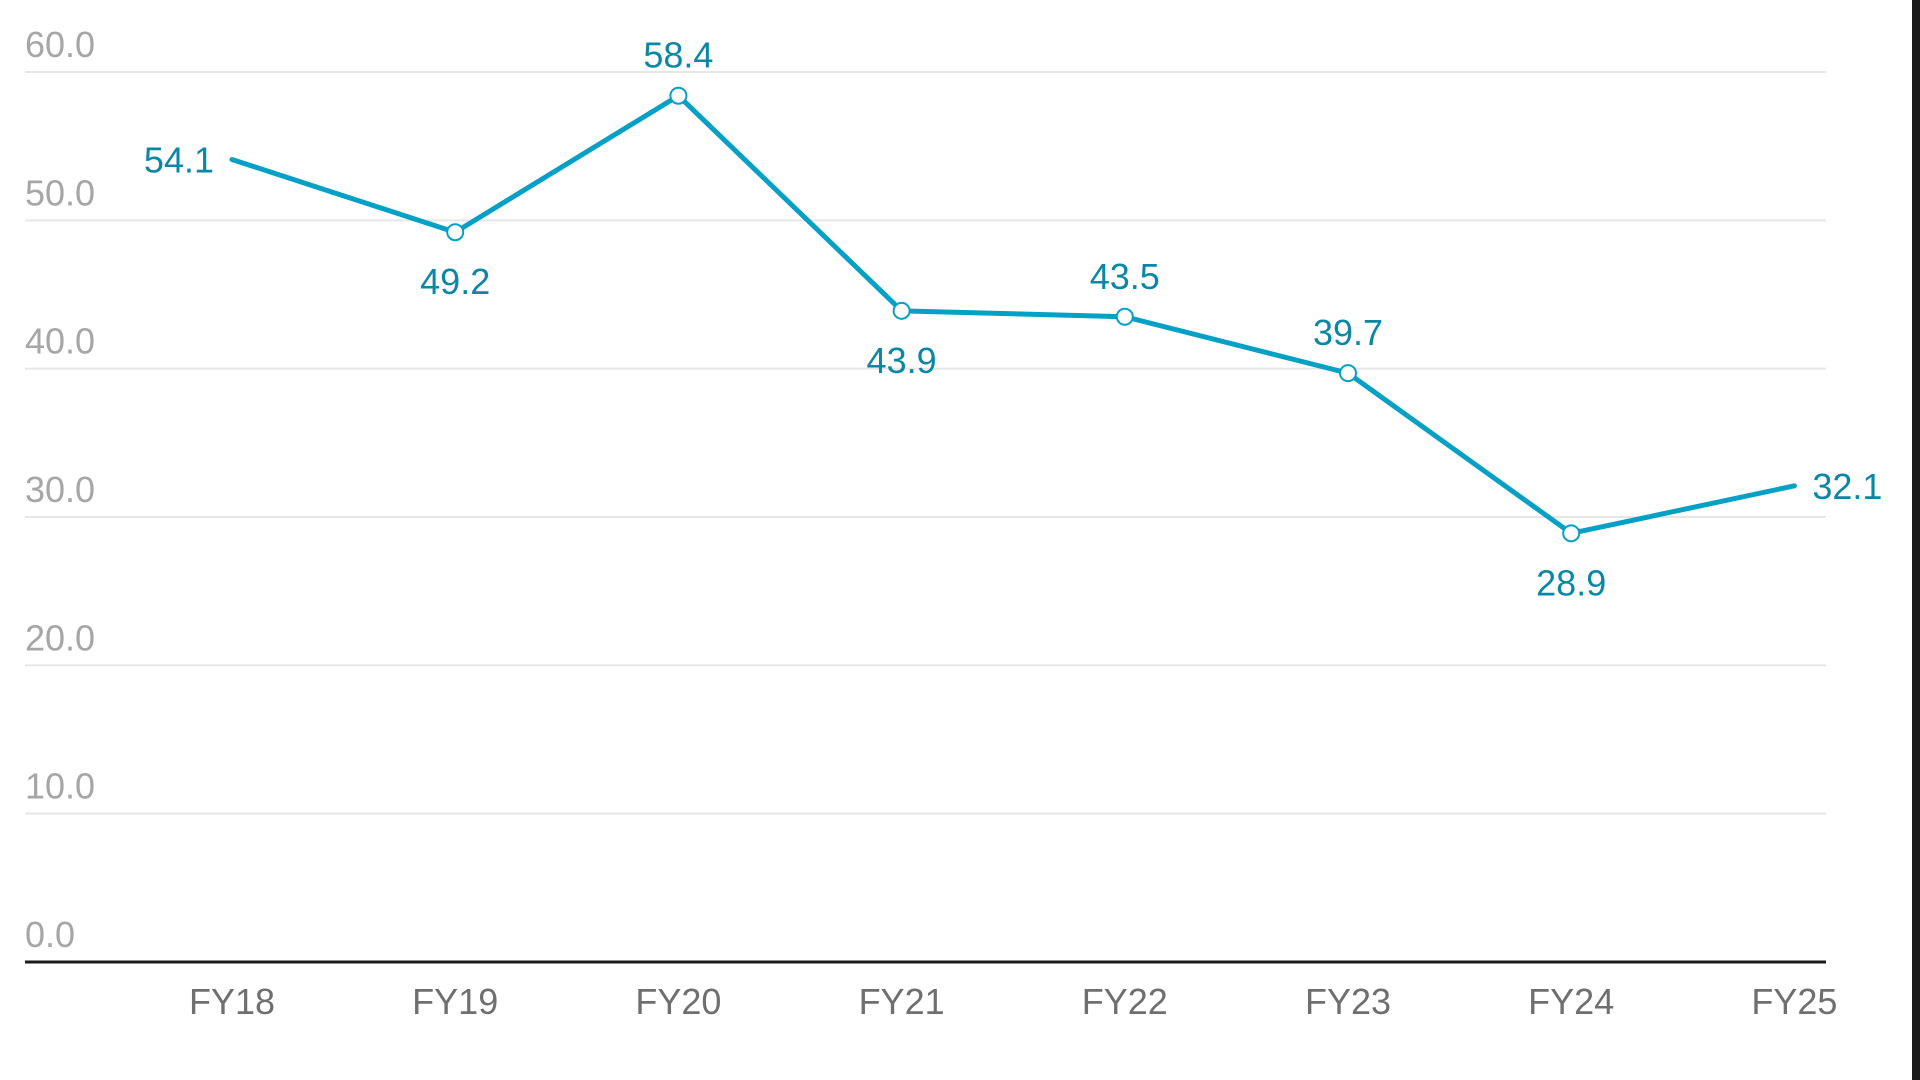 Image resolution: width=1920 pixels, height=1080 pixels. Describe the element at coordinates (1013, 1001) in the screenshot. I see `x-axis-ticks: FY18 FY19 FY20 FY21 FY22 FY23 FY24 FY25` at that location.